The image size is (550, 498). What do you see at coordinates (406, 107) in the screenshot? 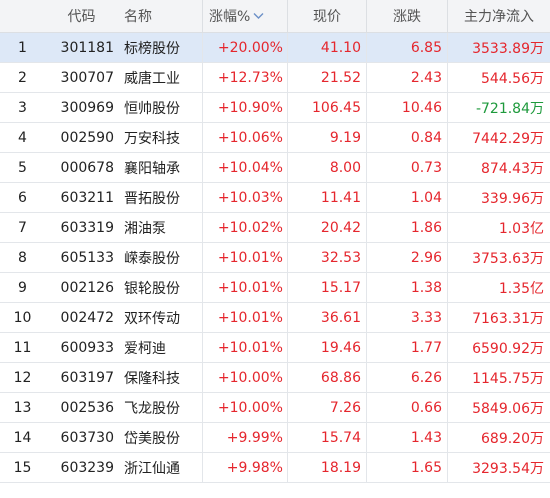
I see `row-change: 10.46` at bounding box center [406, 107].